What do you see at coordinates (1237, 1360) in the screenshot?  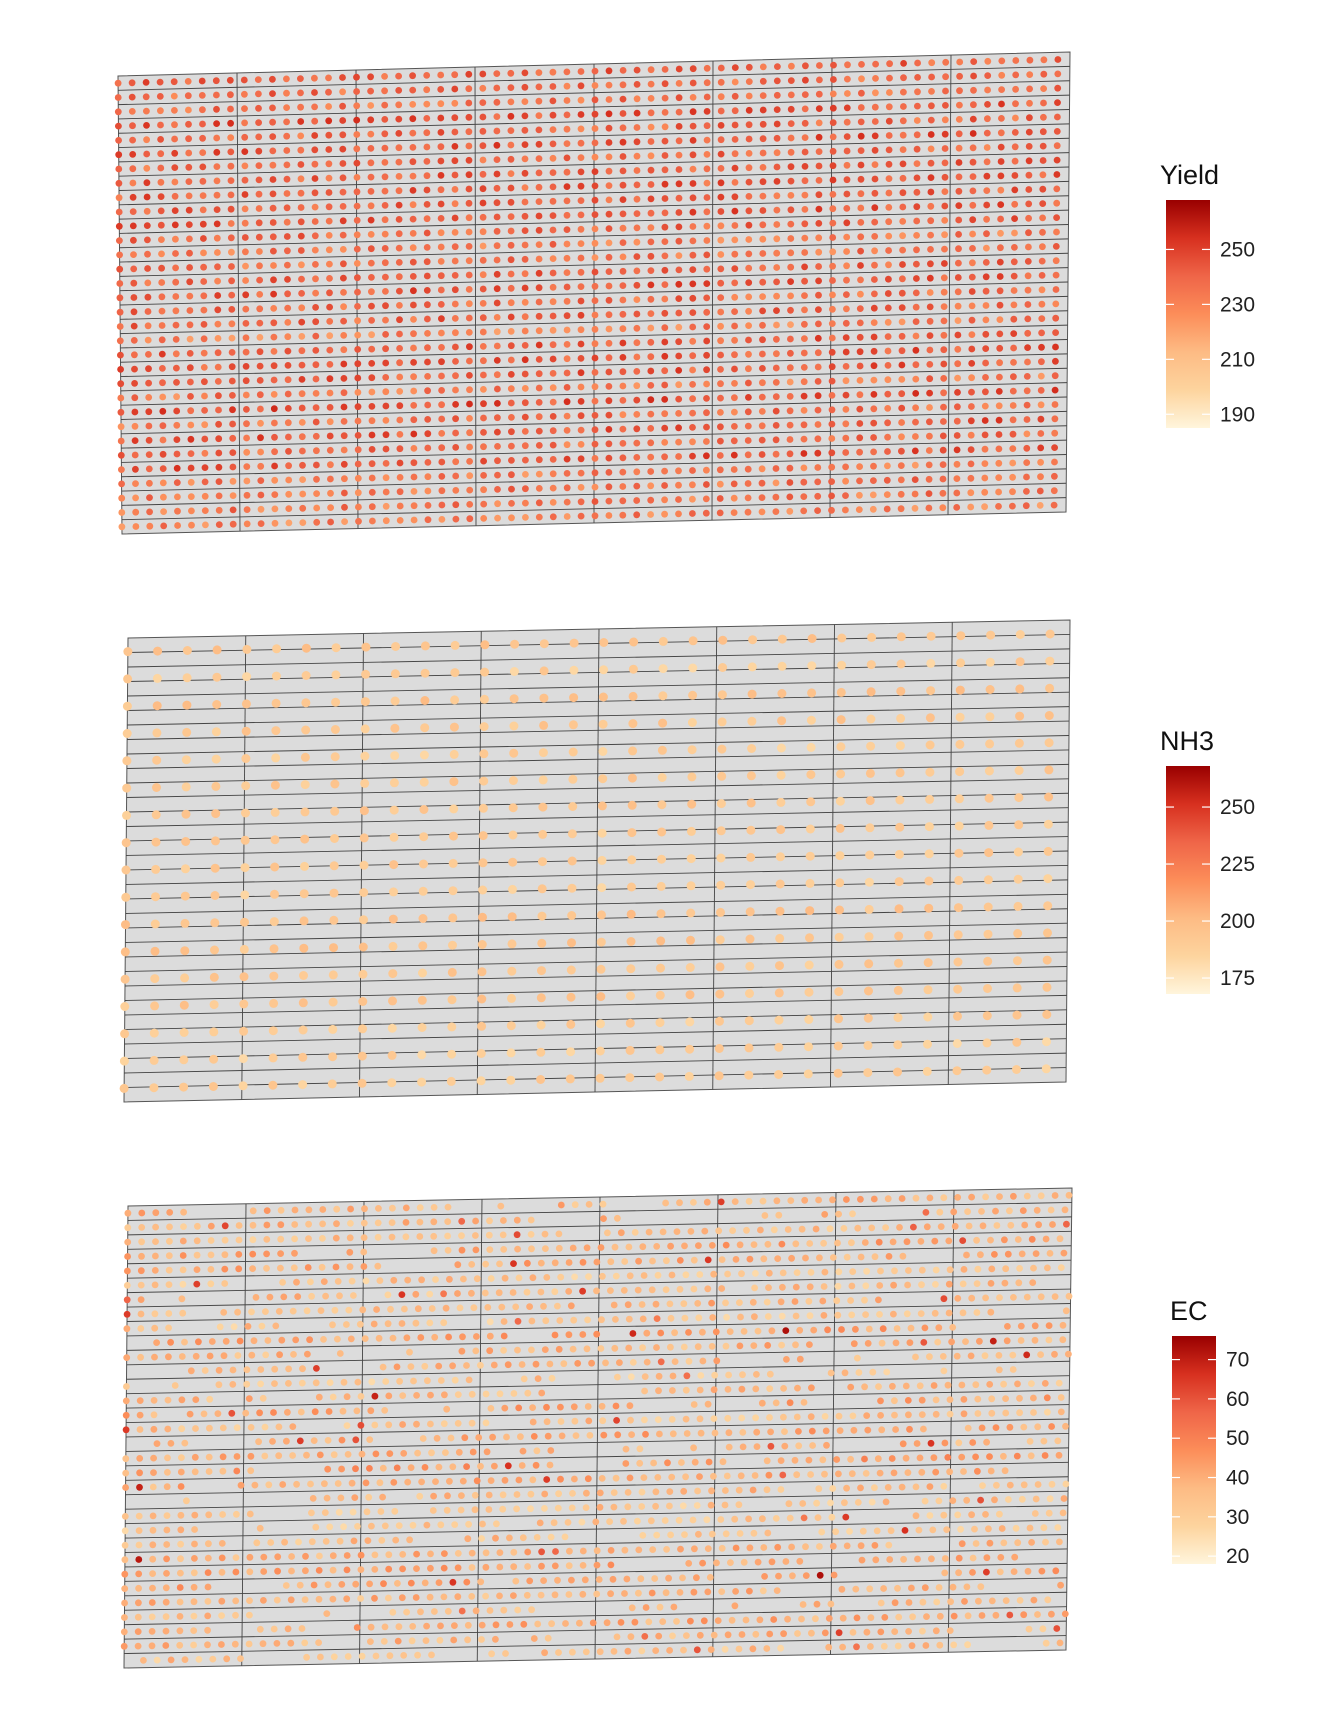 I see `legend-tick-label: 70` at bounding box center [1237, 1360].